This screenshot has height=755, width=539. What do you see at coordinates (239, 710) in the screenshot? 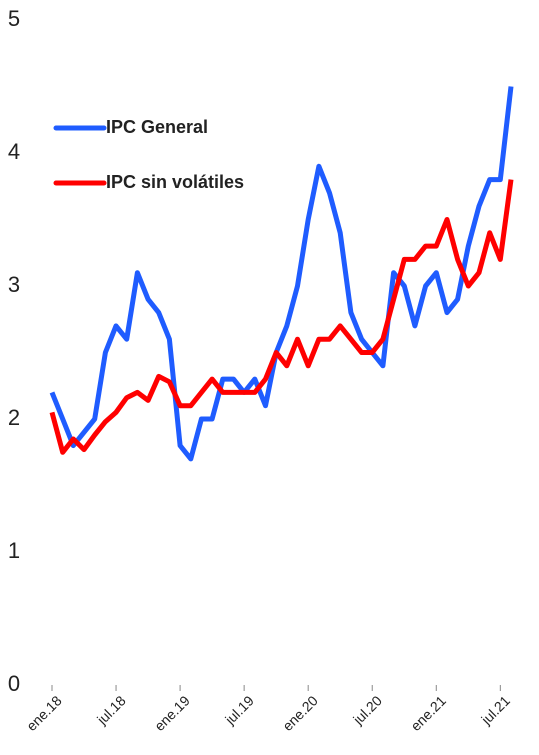
I see `x-tick-label: jul.19` at bounding box center [239, 710].